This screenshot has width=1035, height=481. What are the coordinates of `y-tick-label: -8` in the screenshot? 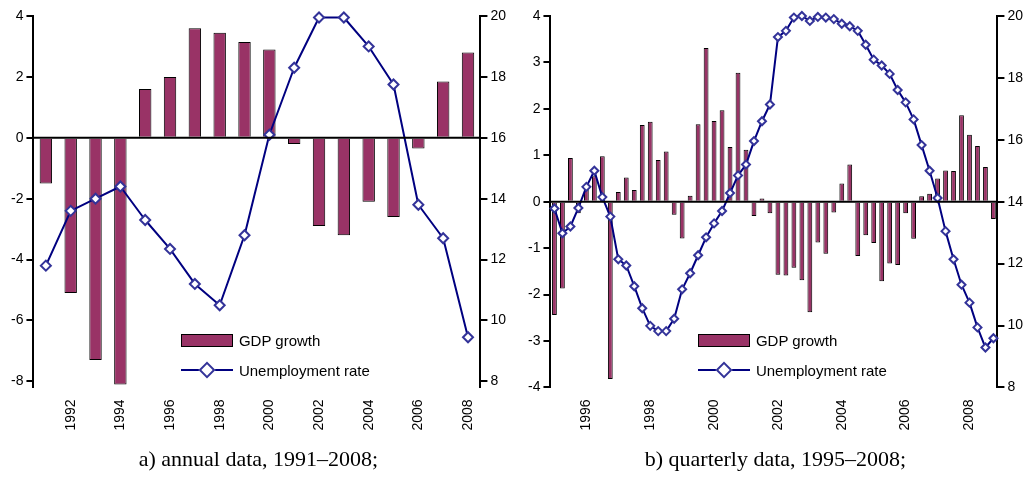 It's located at (17, 380).